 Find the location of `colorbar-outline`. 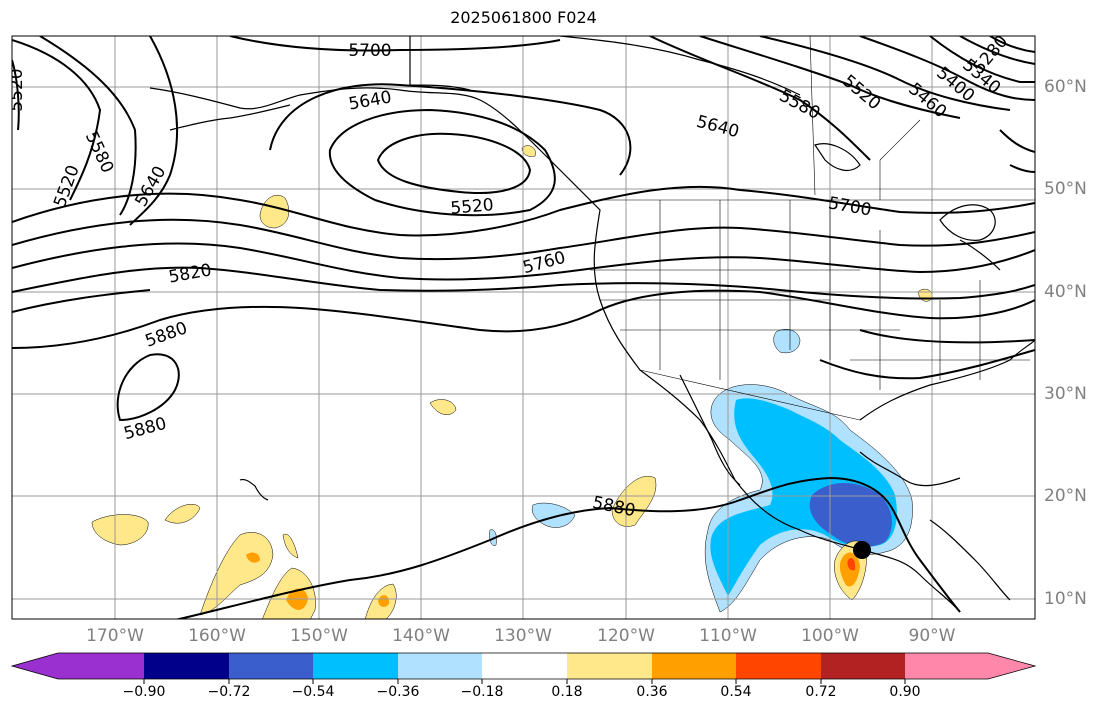

colorbar-outline is located at coordinates (523, 666).